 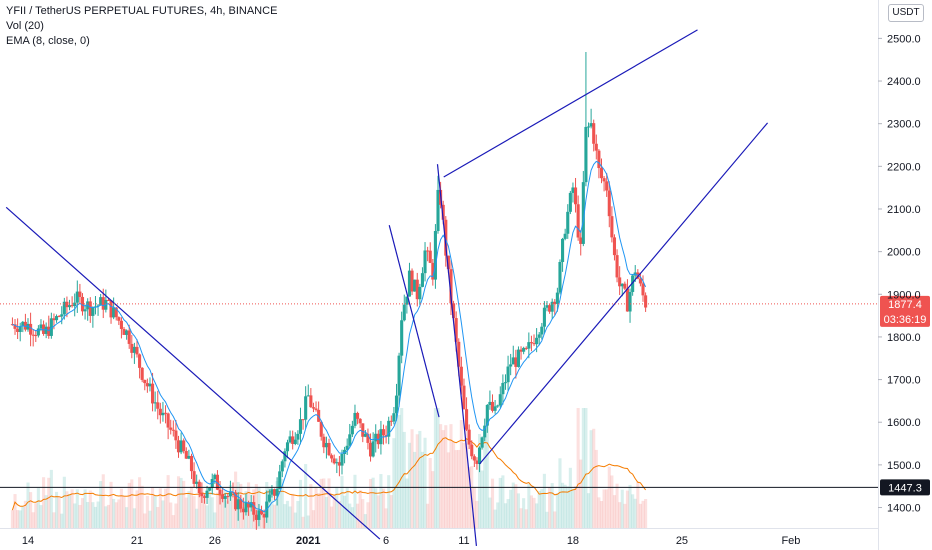 What do you see at coordinates (48, 41) in the screenshot?
I see `ema-indicator-label: EMA (8, close, 0)` at bounding box center [48, 41].